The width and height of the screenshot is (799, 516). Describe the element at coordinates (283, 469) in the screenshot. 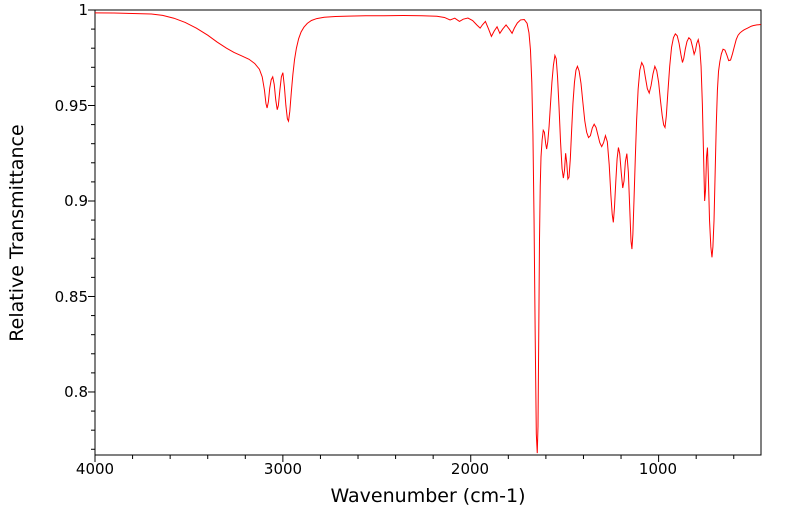

I see `x-tick-label-3000: 3000` at that location.